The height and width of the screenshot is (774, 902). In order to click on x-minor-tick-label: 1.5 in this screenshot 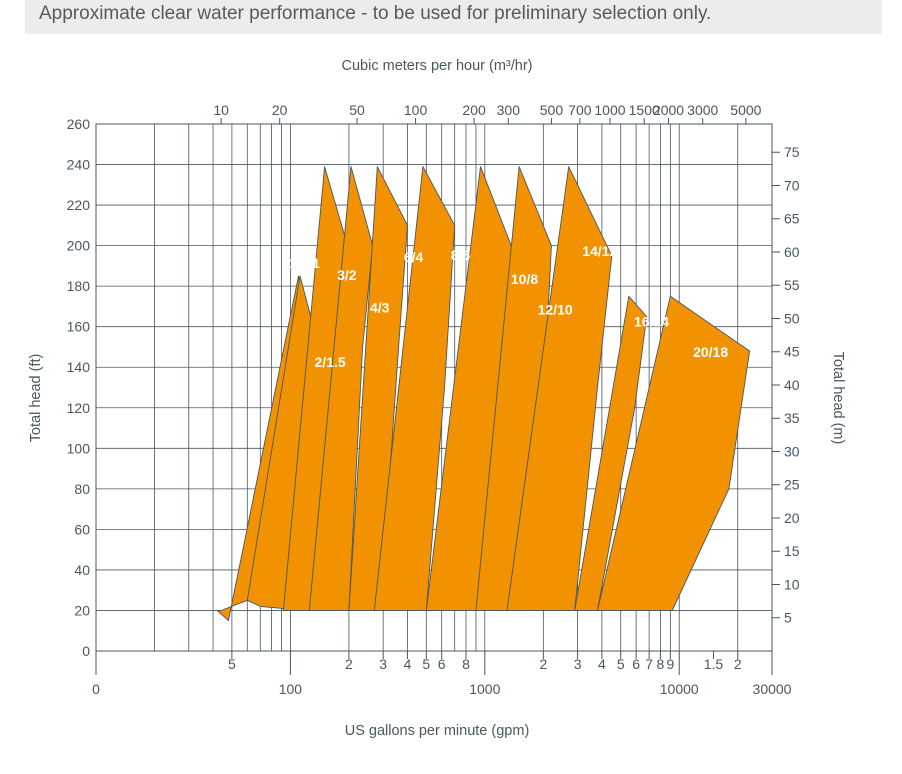, I will do `click(714, 664)`.